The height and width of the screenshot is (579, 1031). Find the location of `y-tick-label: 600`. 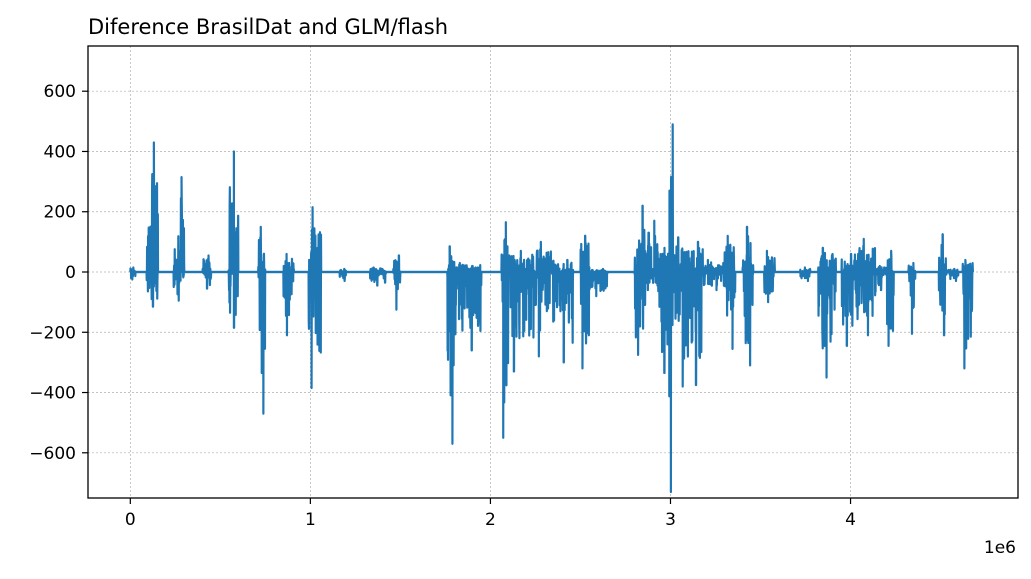

y-tick-label: 600 is located at coordinates (60, 92).